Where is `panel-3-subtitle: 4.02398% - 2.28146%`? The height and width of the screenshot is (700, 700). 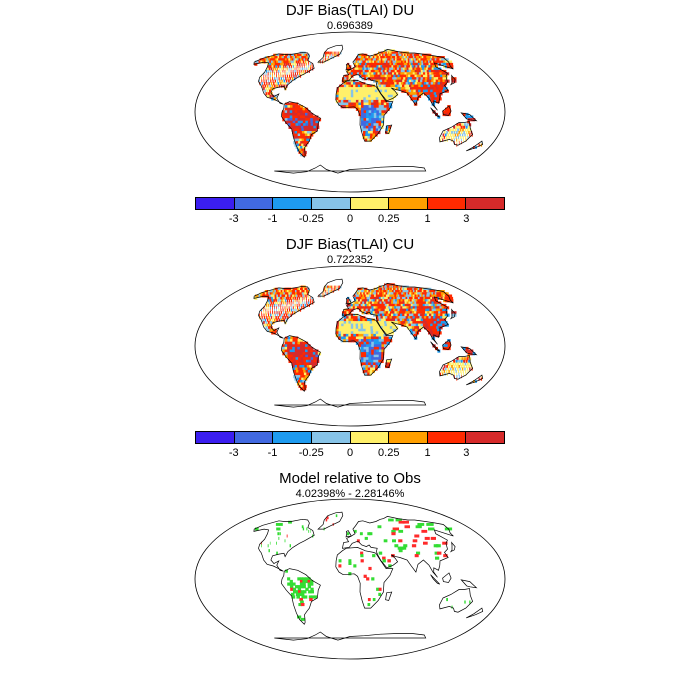 panel-3-subtitle: 4.02398% - 2.28146% is located at coordinates (350, 494).